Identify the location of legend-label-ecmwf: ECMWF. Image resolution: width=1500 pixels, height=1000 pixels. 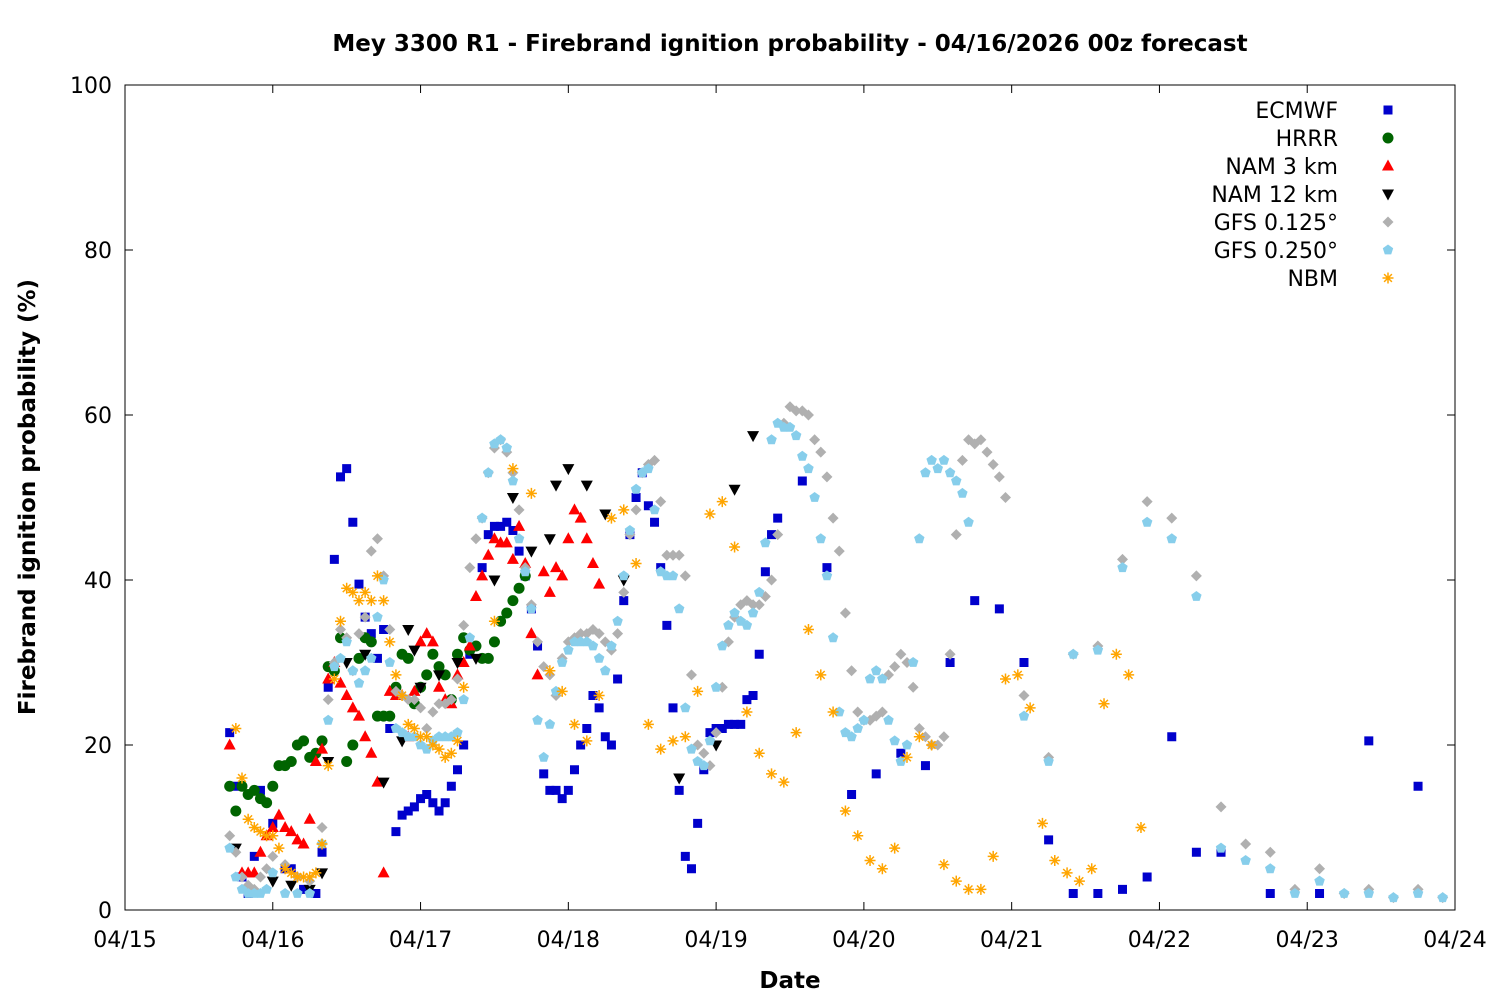
(1296, 111).